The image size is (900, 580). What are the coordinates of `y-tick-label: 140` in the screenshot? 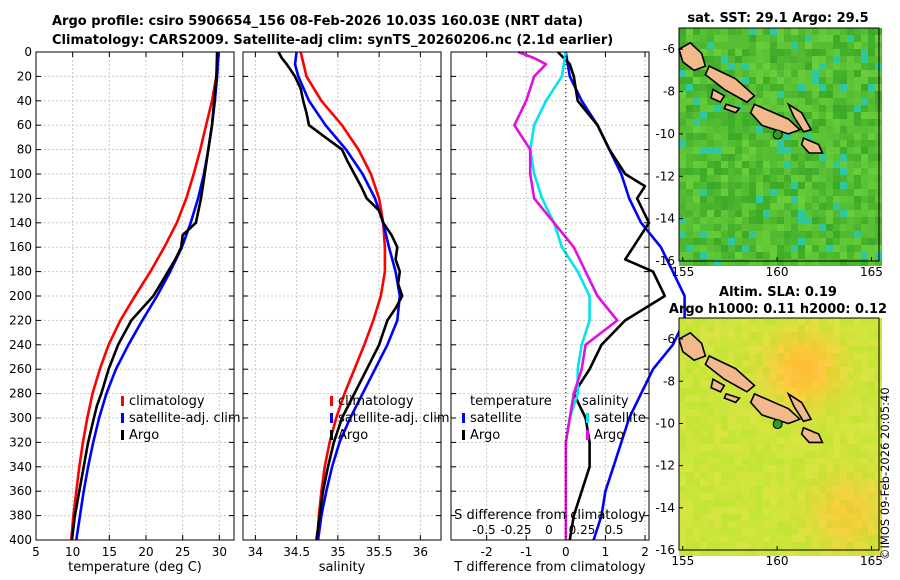 It's located at (20, 223).